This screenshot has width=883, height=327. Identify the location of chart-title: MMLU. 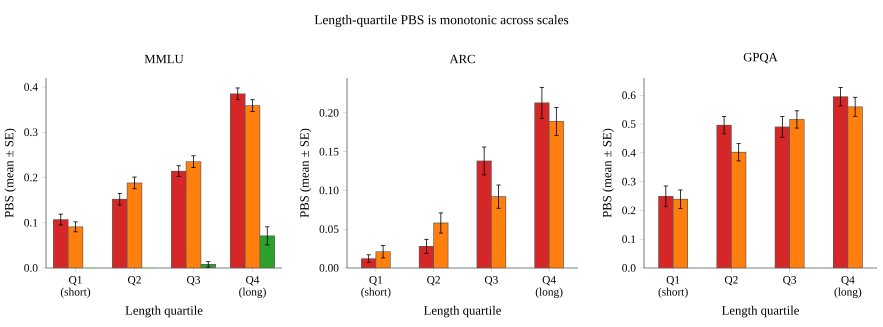
(164, 59).